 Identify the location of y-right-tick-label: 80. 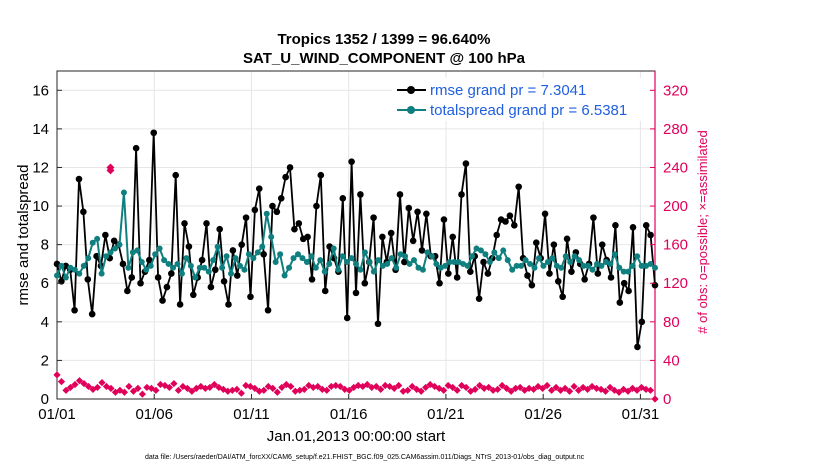
(671, 322).